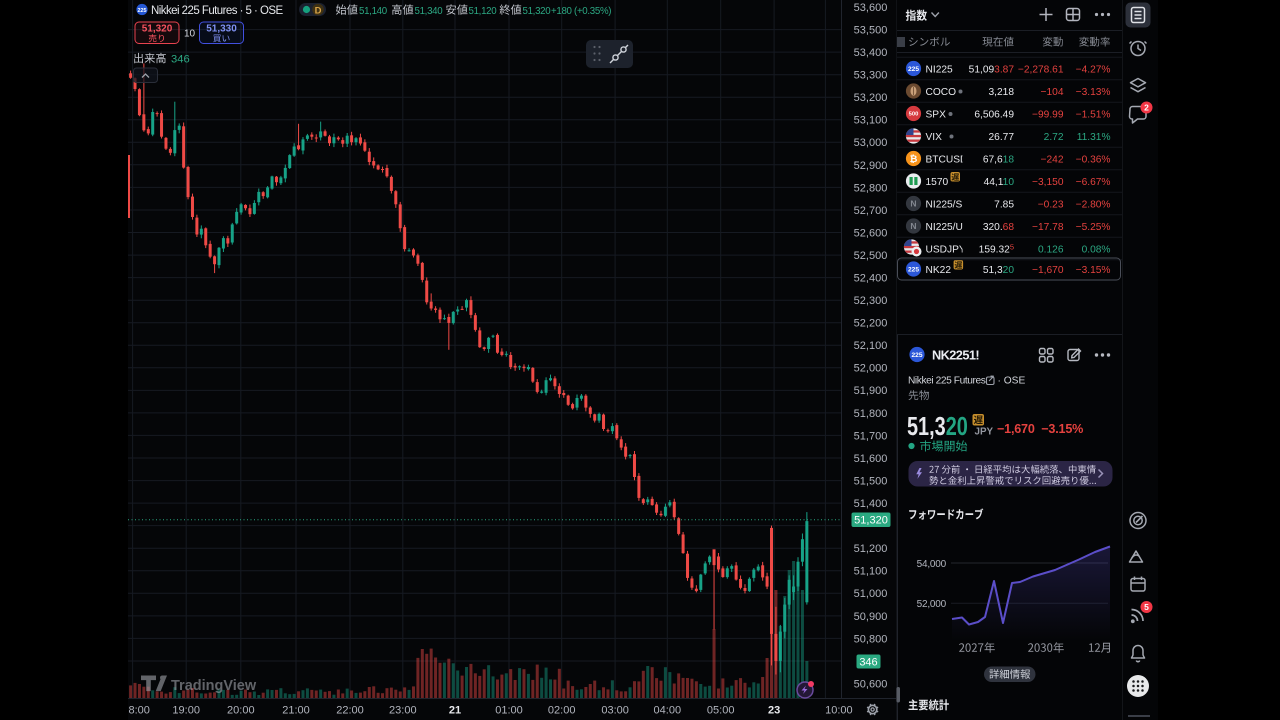  What do you see at coordinates (1040, 429) in the screenshot?
I see `svg-text: −1,670 −3.15%` at bounding box center [1040, 429].